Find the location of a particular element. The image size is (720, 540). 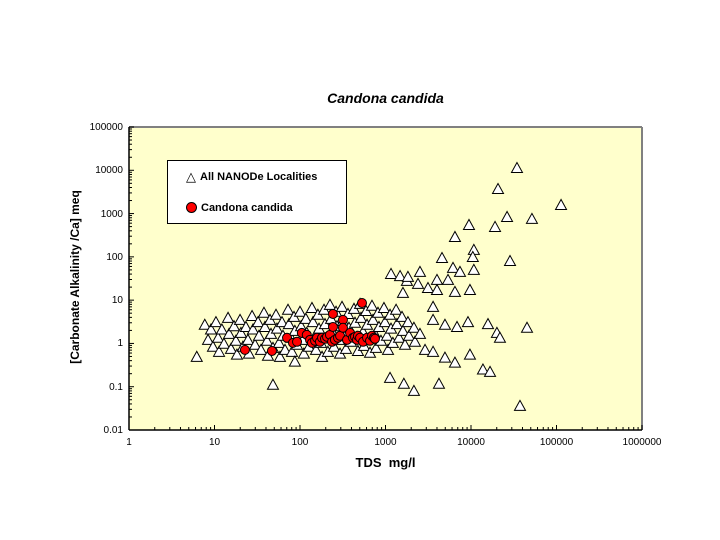

y-tick-label: 100000 is located at coordinates (106, 127).